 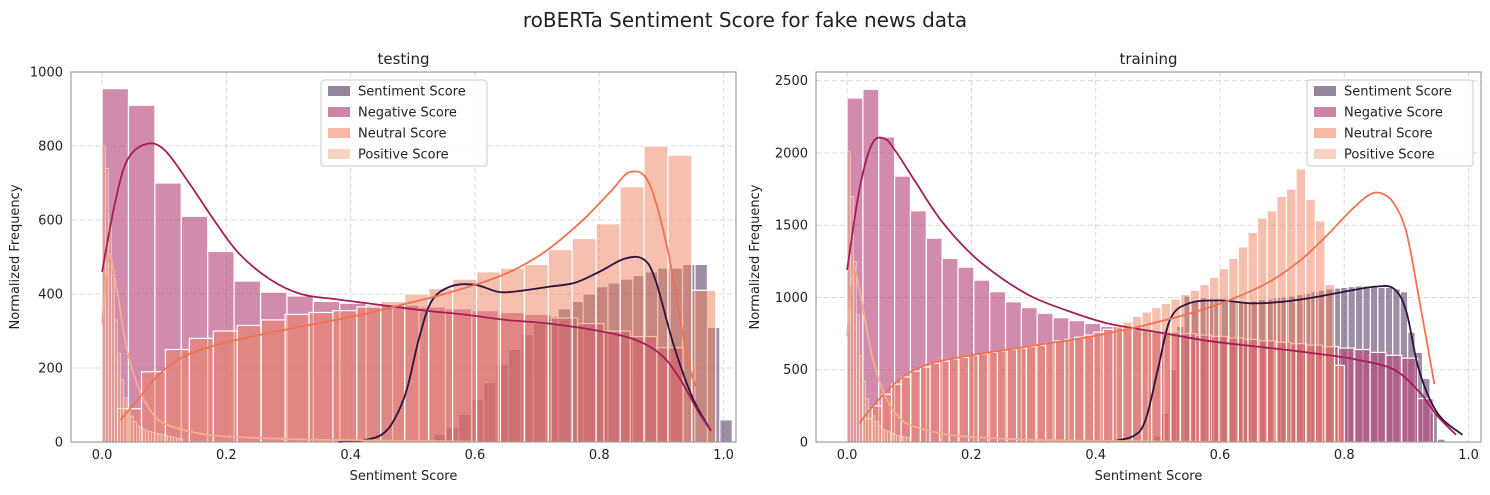 I want to click on y-tick-label: 2000, so click(x=791, y=153).